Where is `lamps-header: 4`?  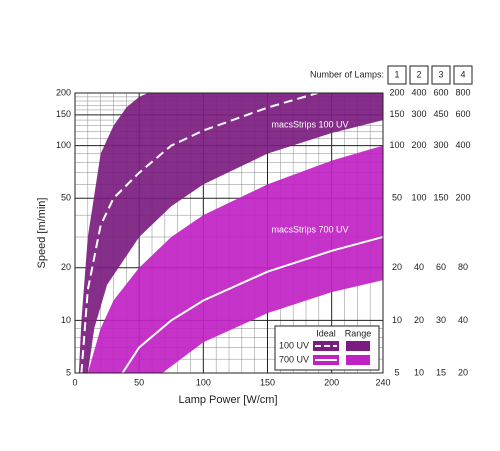
lamps-header: 4 is located at coordinates (462, 74).